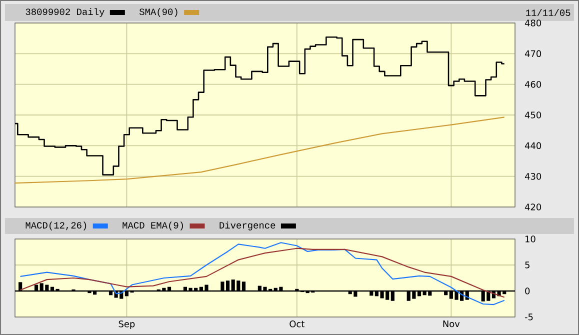 This screenshot has height=335, width=579. Describe the element at coordinates (533, 207) in the screenshot. I see `y-tick-label: 420` at that location.